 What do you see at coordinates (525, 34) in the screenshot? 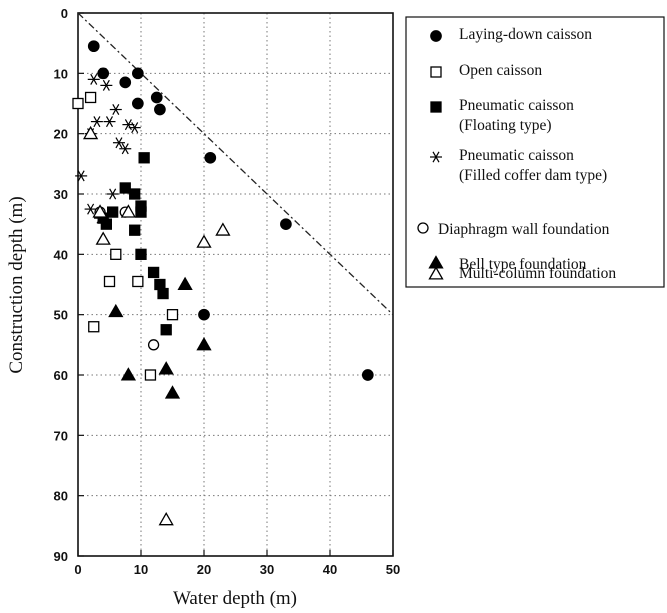
I see `legend-label: Laying-down caisson` at bounding box center [525, 34].